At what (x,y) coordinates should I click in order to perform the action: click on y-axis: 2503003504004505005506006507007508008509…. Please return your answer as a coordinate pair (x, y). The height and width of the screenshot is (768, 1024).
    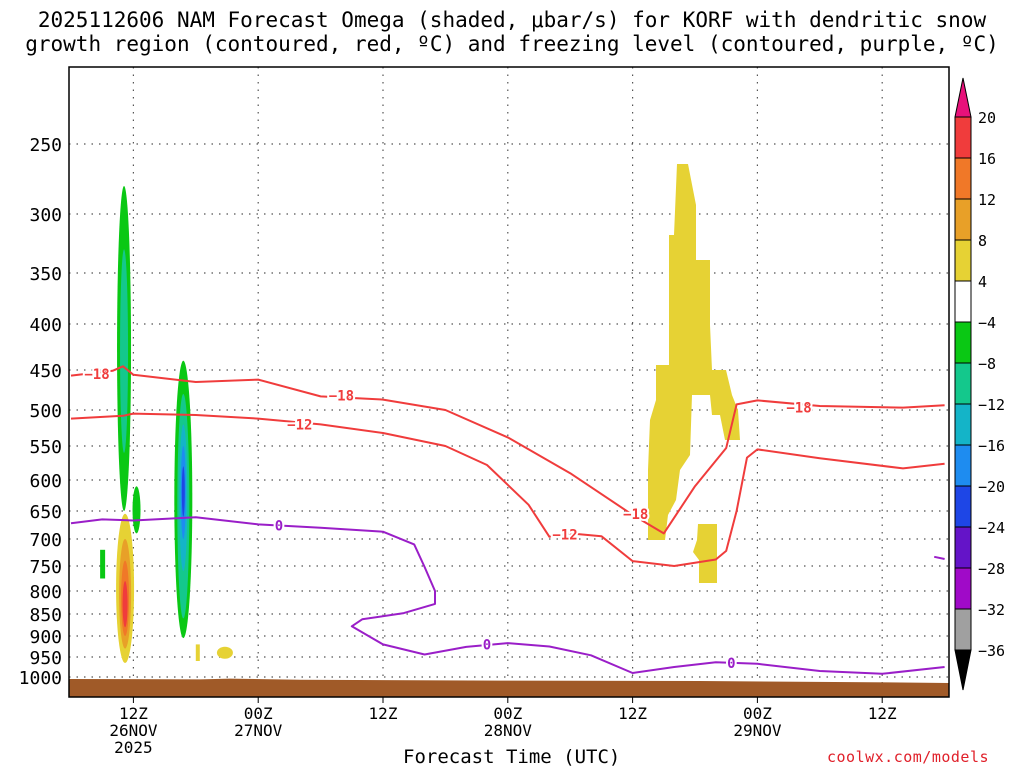
    Looking at the image, I should click on (40, 412).